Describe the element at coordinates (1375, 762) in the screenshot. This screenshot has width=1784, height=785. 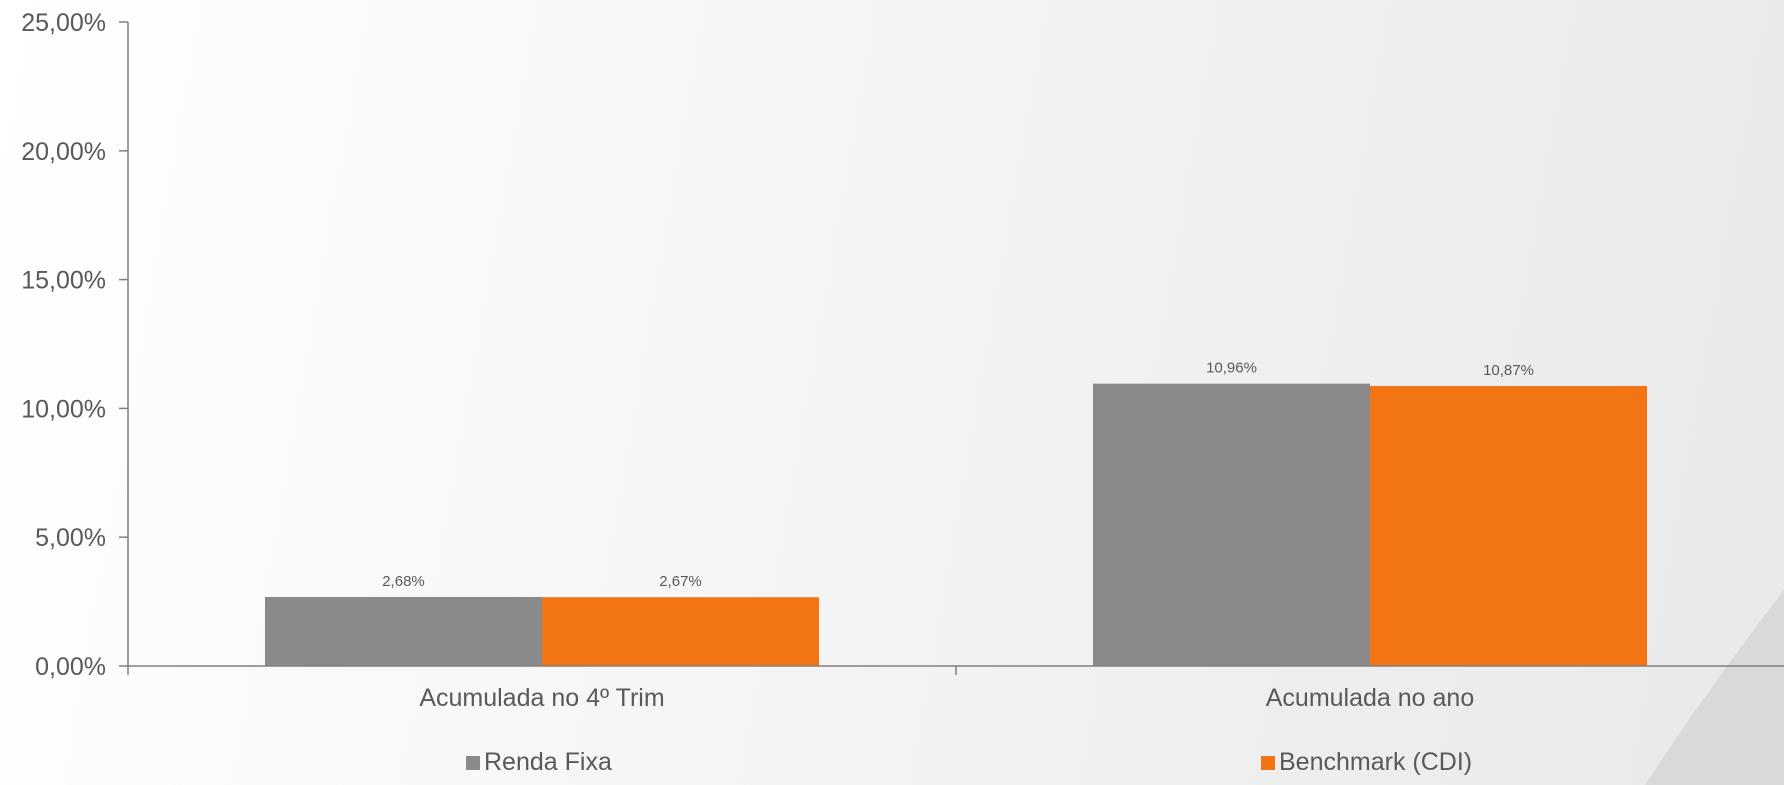
I see `legend-label: Benchmark (CDI)` at that location.